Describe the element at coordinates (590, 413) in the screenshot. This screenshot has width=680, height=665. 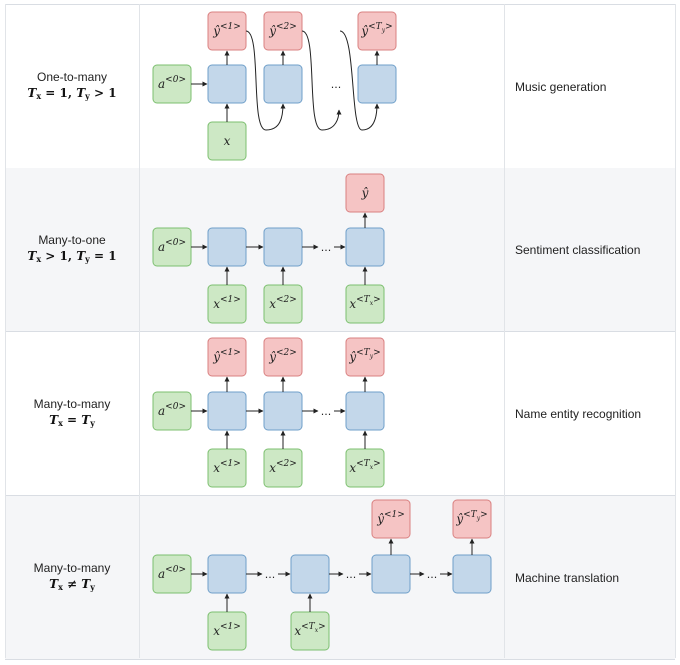
I see `application-label: Name entity recognition` at that location.